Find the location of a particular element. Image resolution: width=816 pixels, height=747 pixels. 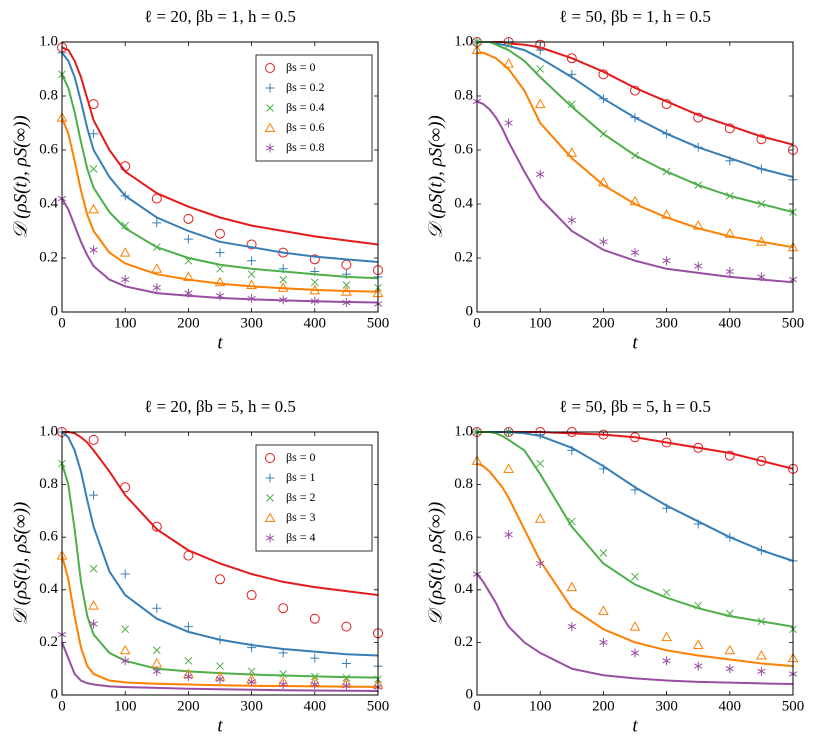

y-tick-label: 0.4 is located at coordinates (48, 589).